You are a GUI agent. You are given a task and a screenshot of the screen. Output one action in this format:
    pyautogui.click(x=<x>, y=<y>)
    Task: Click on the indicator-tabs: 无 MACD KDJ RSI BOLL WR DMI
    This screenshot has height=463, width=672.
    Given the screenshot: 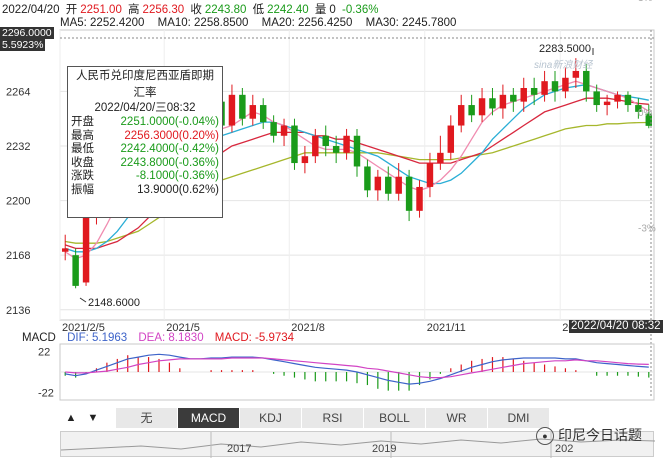 What is the action you would take?
    pyautogui.click(x=357, y=418)
    